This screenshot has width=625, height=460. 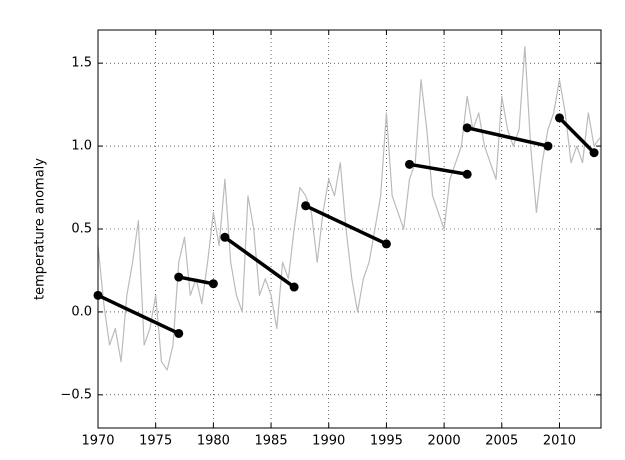 What do you see at coordinates (386, 441) in the screenshot?
I see `x-tick-label: 1995` at bounding box center [386, 441].